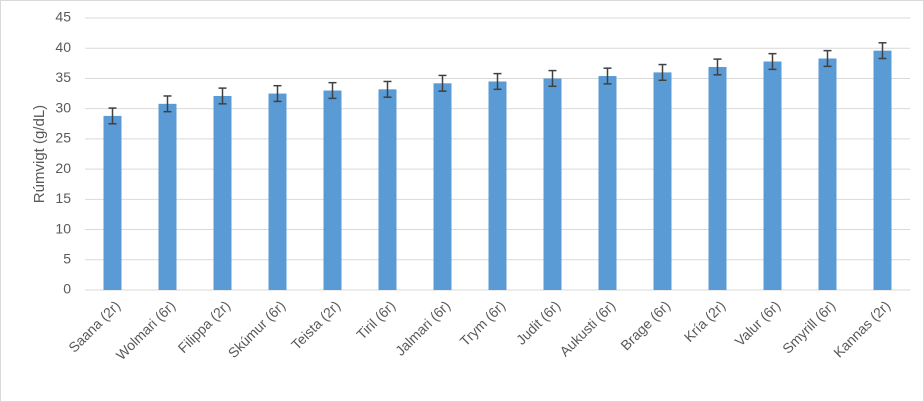 The width and height of the screenshot is (924, 402). Describe the element at coordinates (39, 154) in the screenshot. I see `y-axis-label: Rúmvigt (g/dL)` at that location.